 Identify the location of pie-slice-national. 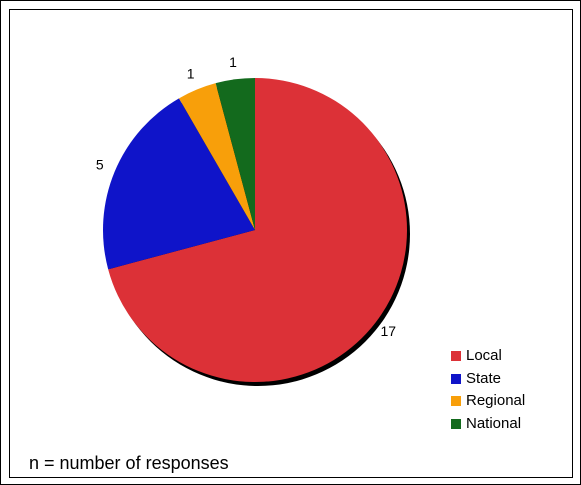
(235, 154).